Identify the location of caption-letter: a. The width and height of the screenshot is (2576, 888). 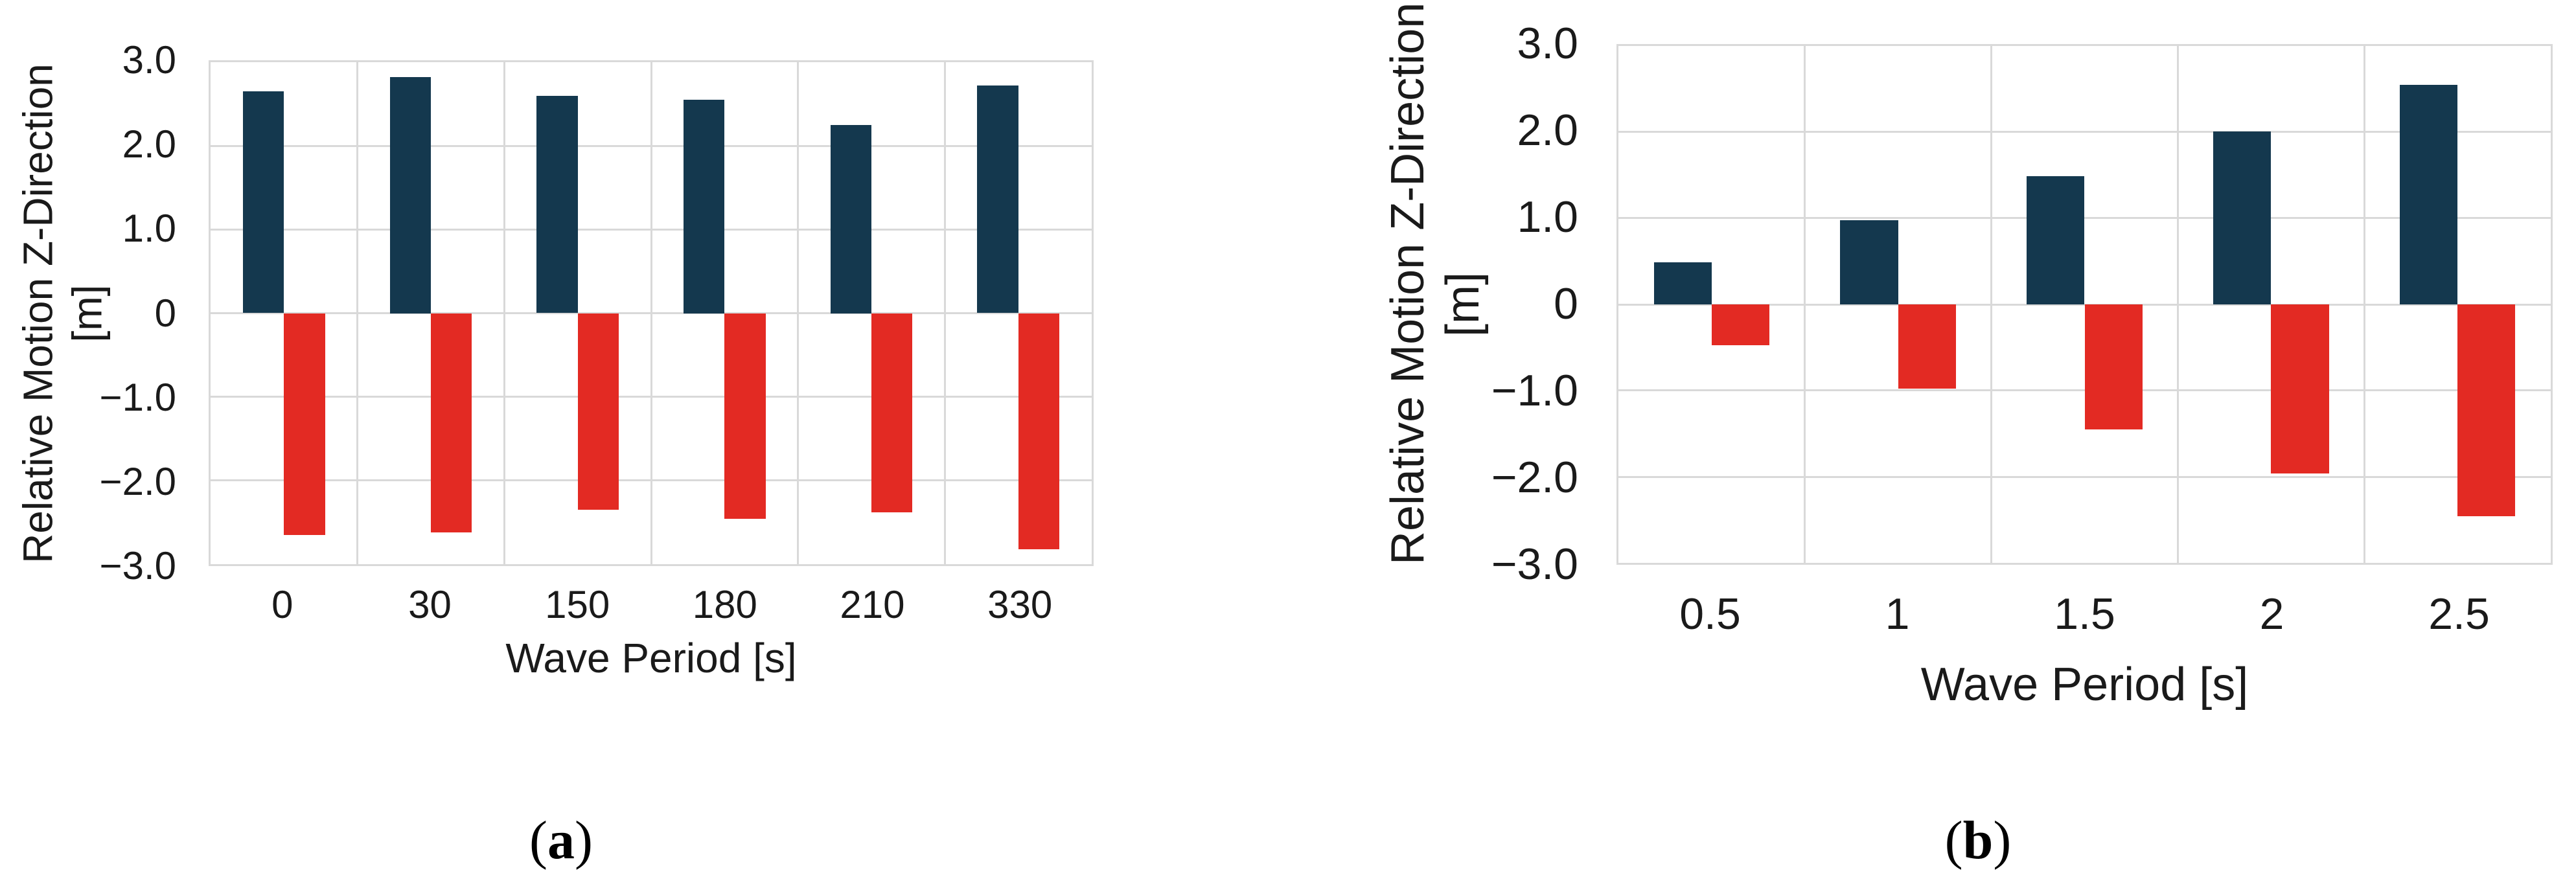
(561, 840).